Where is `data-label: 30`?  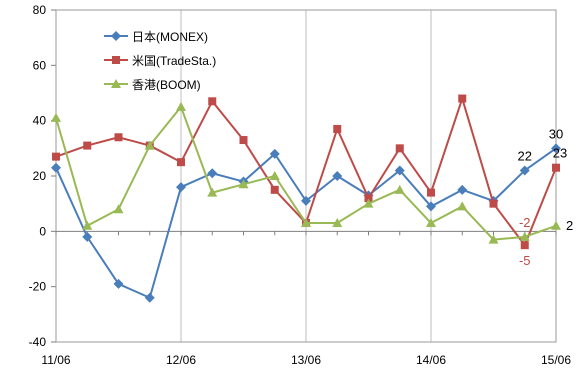
data-label: 30 is located at coordinates (556, 133).